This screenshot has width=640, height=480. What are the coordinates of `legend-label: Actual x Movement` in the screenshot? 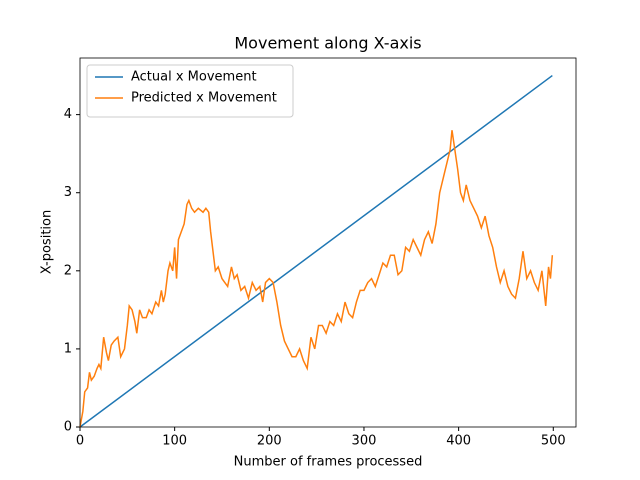 It's located at (194, 77).